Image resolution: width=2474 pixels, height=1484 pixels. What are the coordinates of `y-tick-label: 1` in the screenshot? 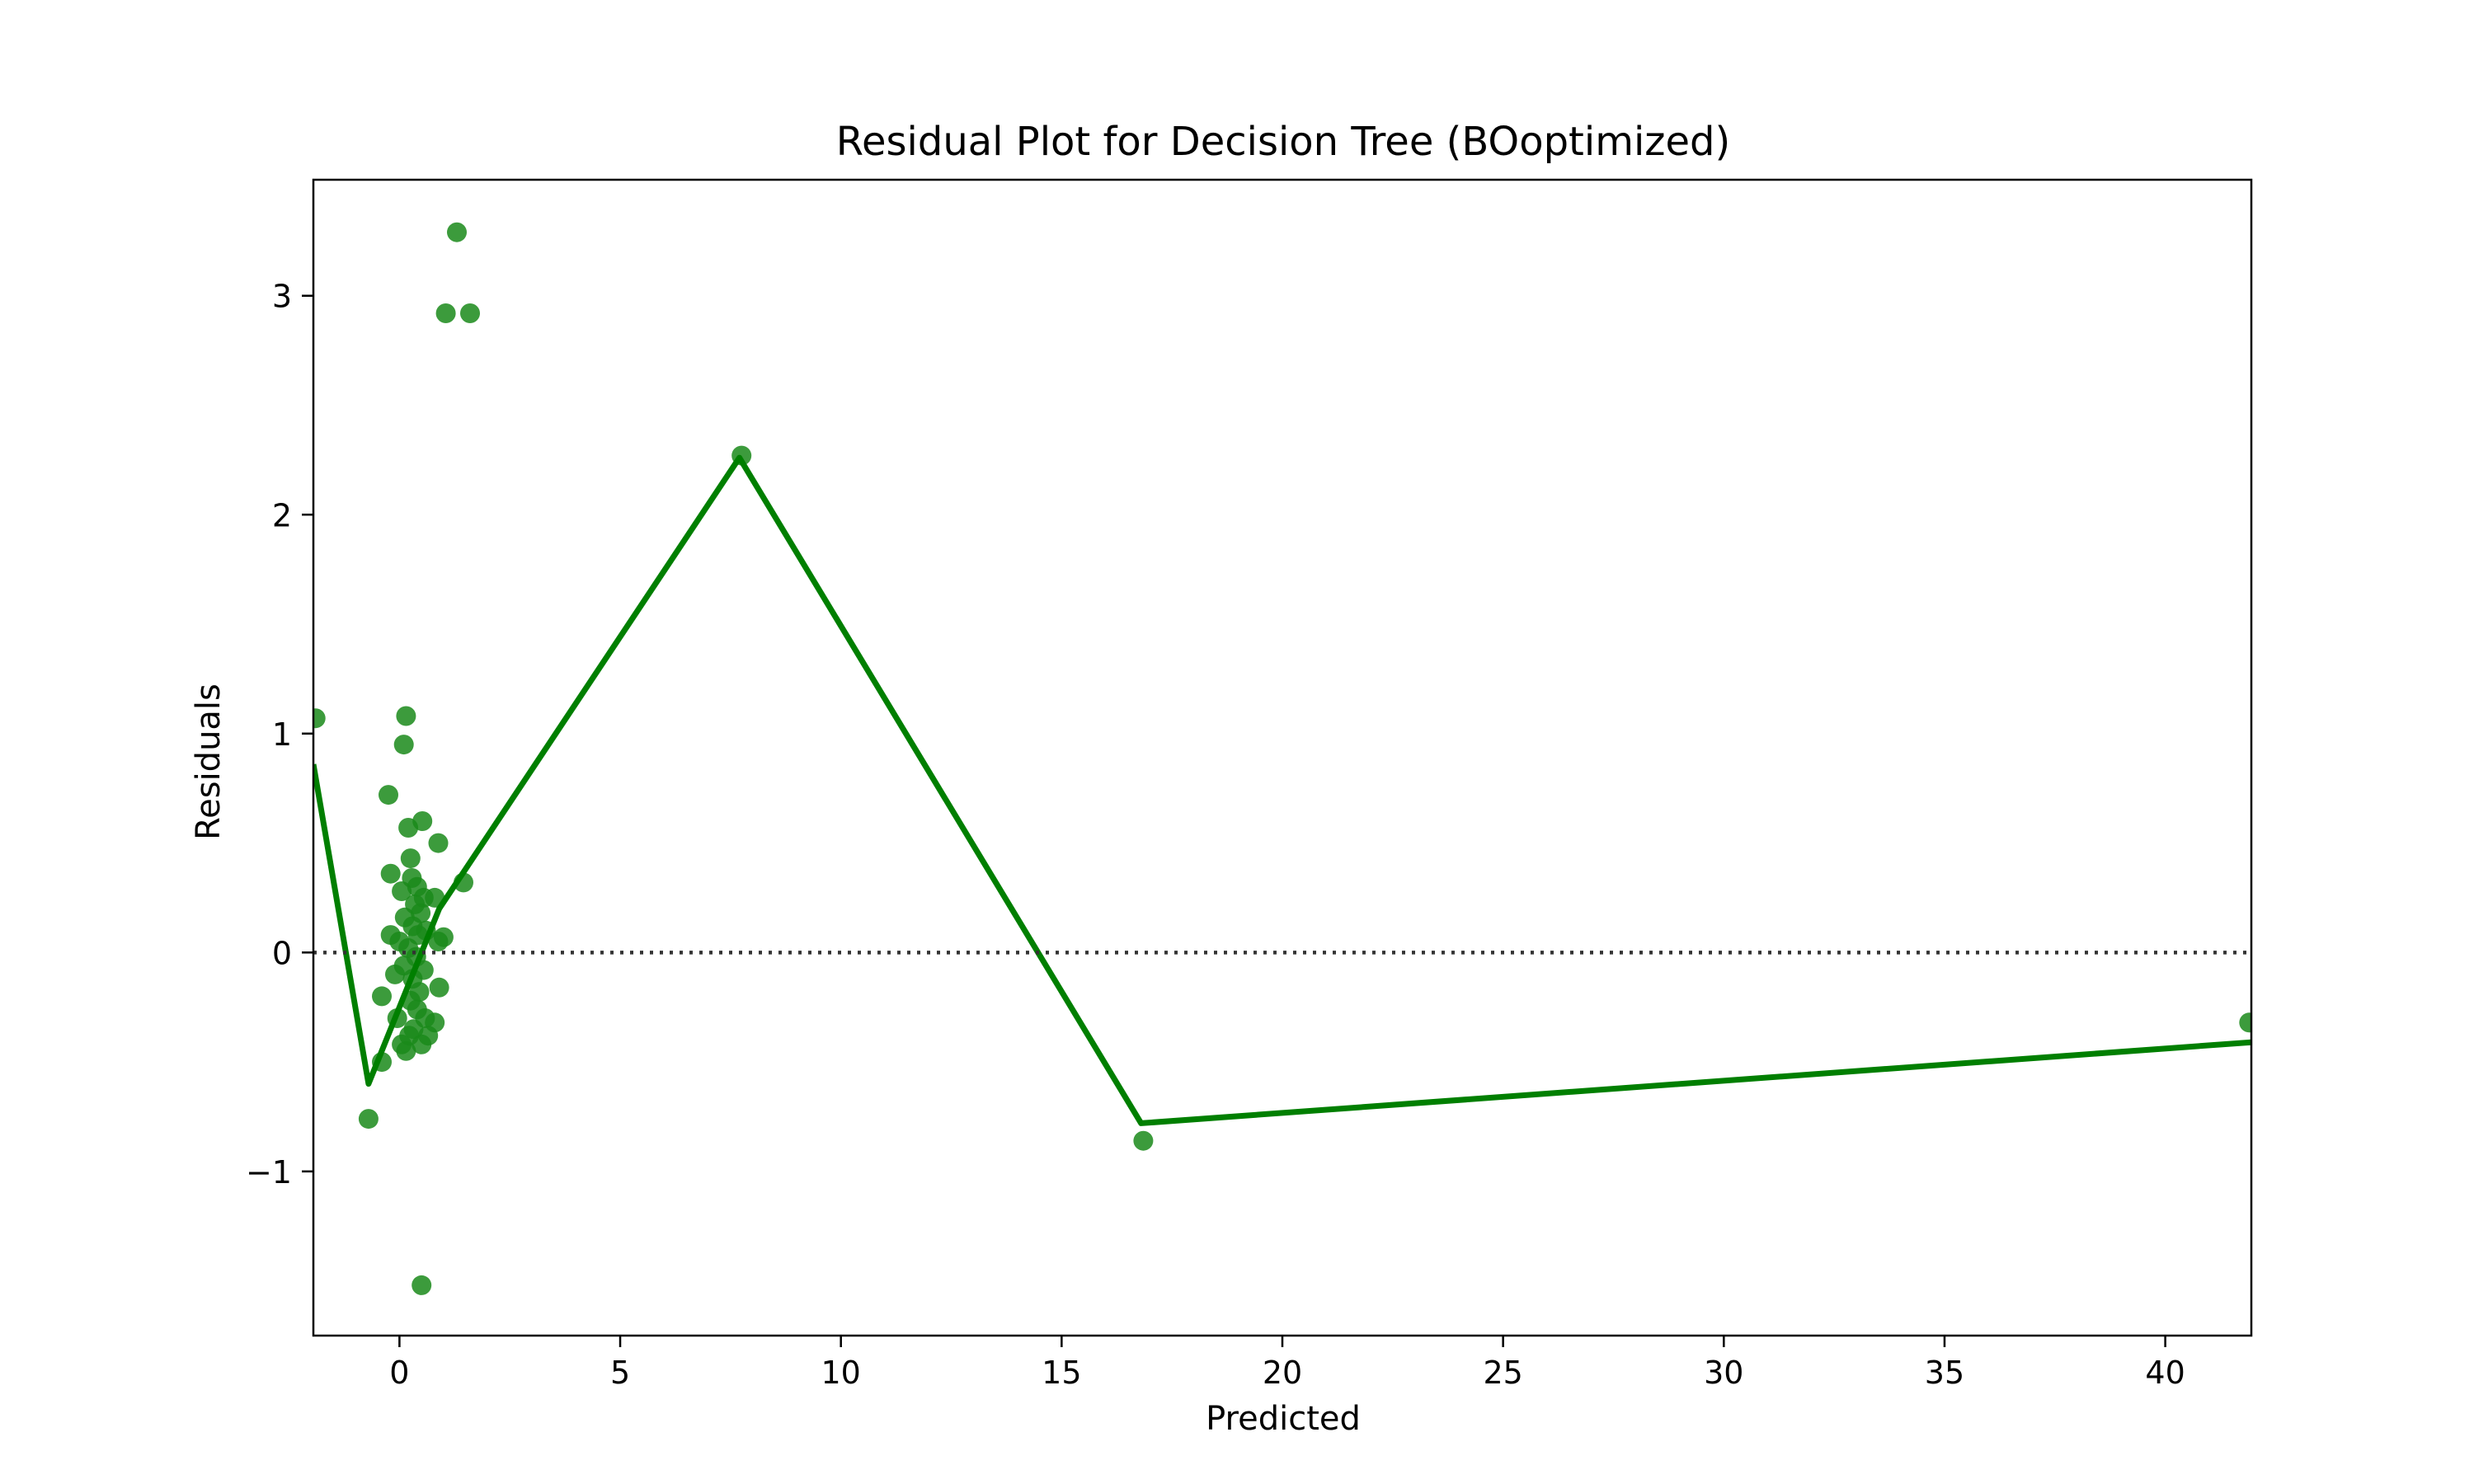 It's located at (282, 734).